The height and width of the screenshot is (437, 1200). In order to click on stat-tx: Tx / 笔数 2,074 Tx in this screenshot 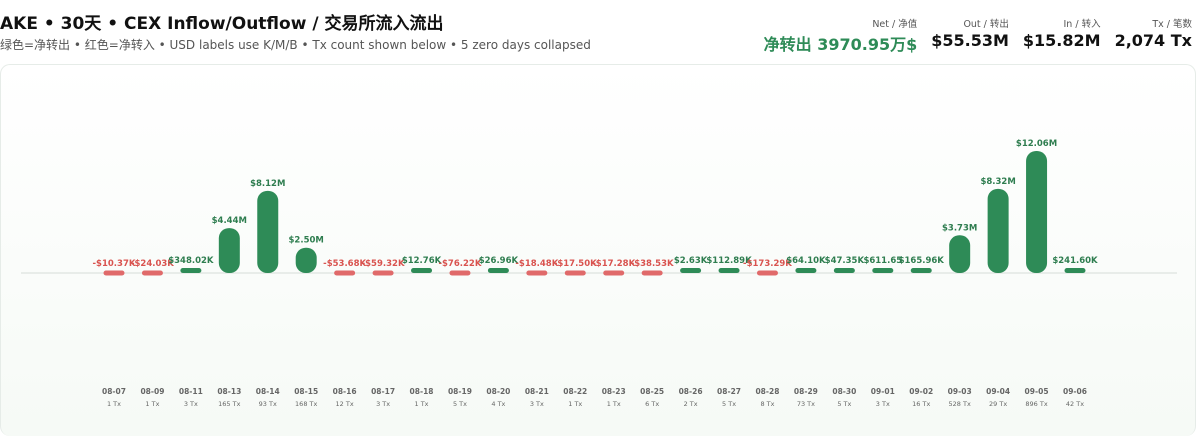, I will do `click(1153, 35)`.